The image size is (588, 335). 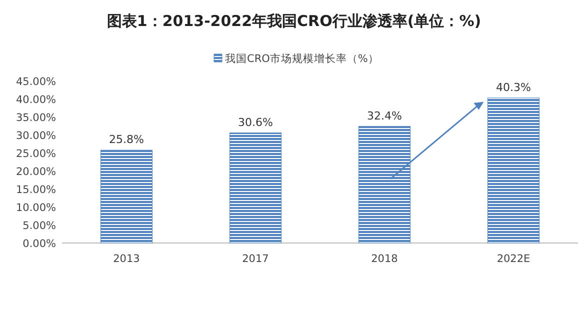 What do you see at coordinates (39, 226) in the screenshot?
I see `y-tick-label: 5.00%` at bounding box center [39, 226].